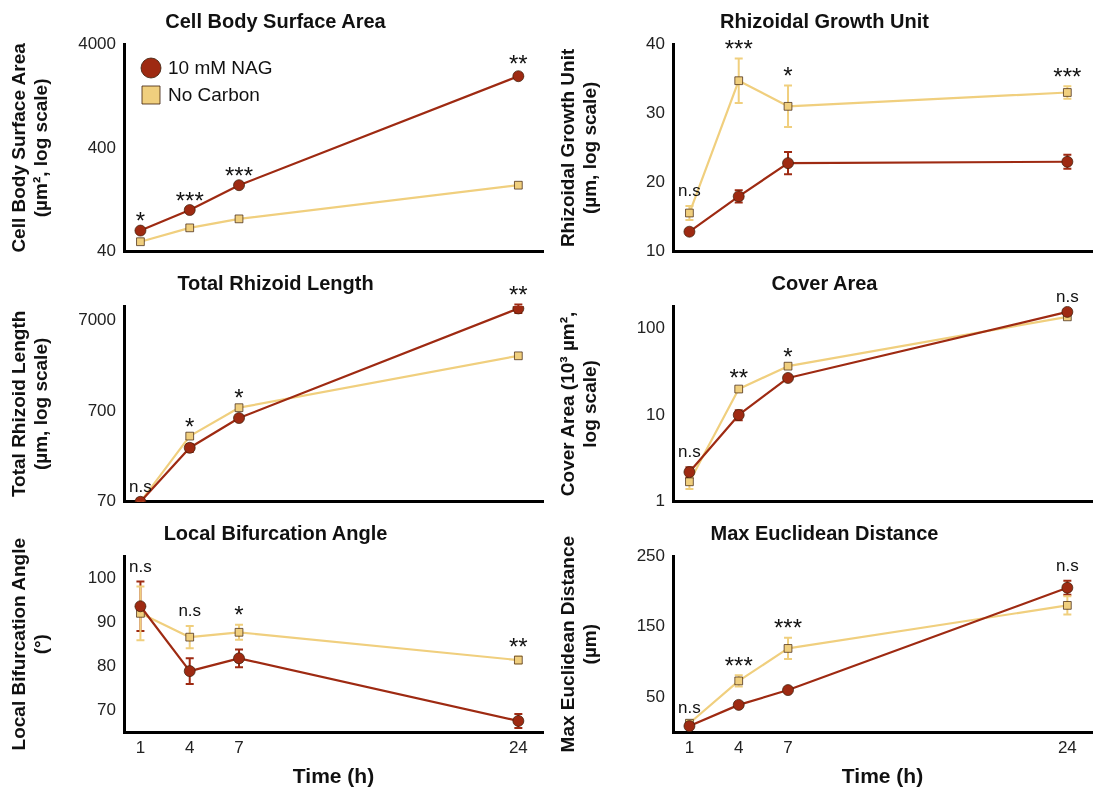 The width and height of the screenshot is (1114, 802). Describe the element at coordinates (275, 532) in the screenshot. I see `chart-title: Local Bifurcation Angle` at that location.